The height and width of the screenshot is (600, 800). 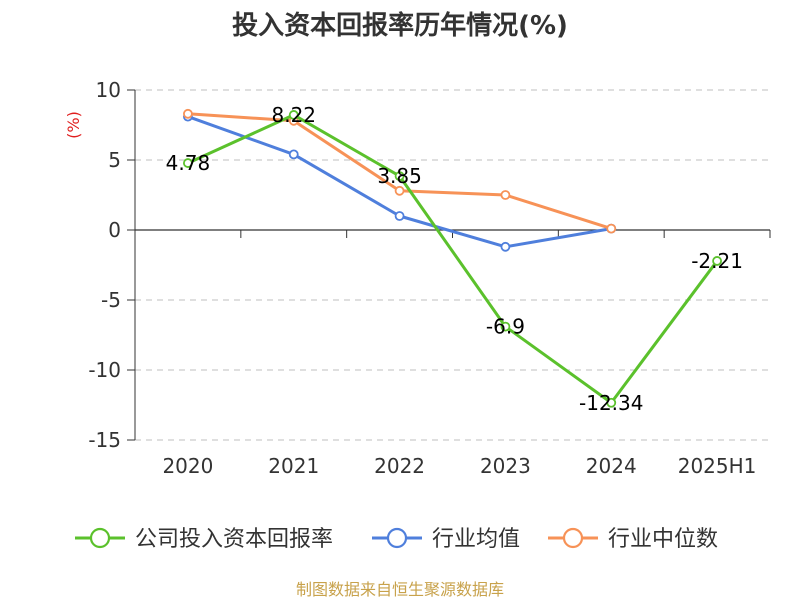 I want to click on x-tick-label: 2020, so click(x=187, y=466).